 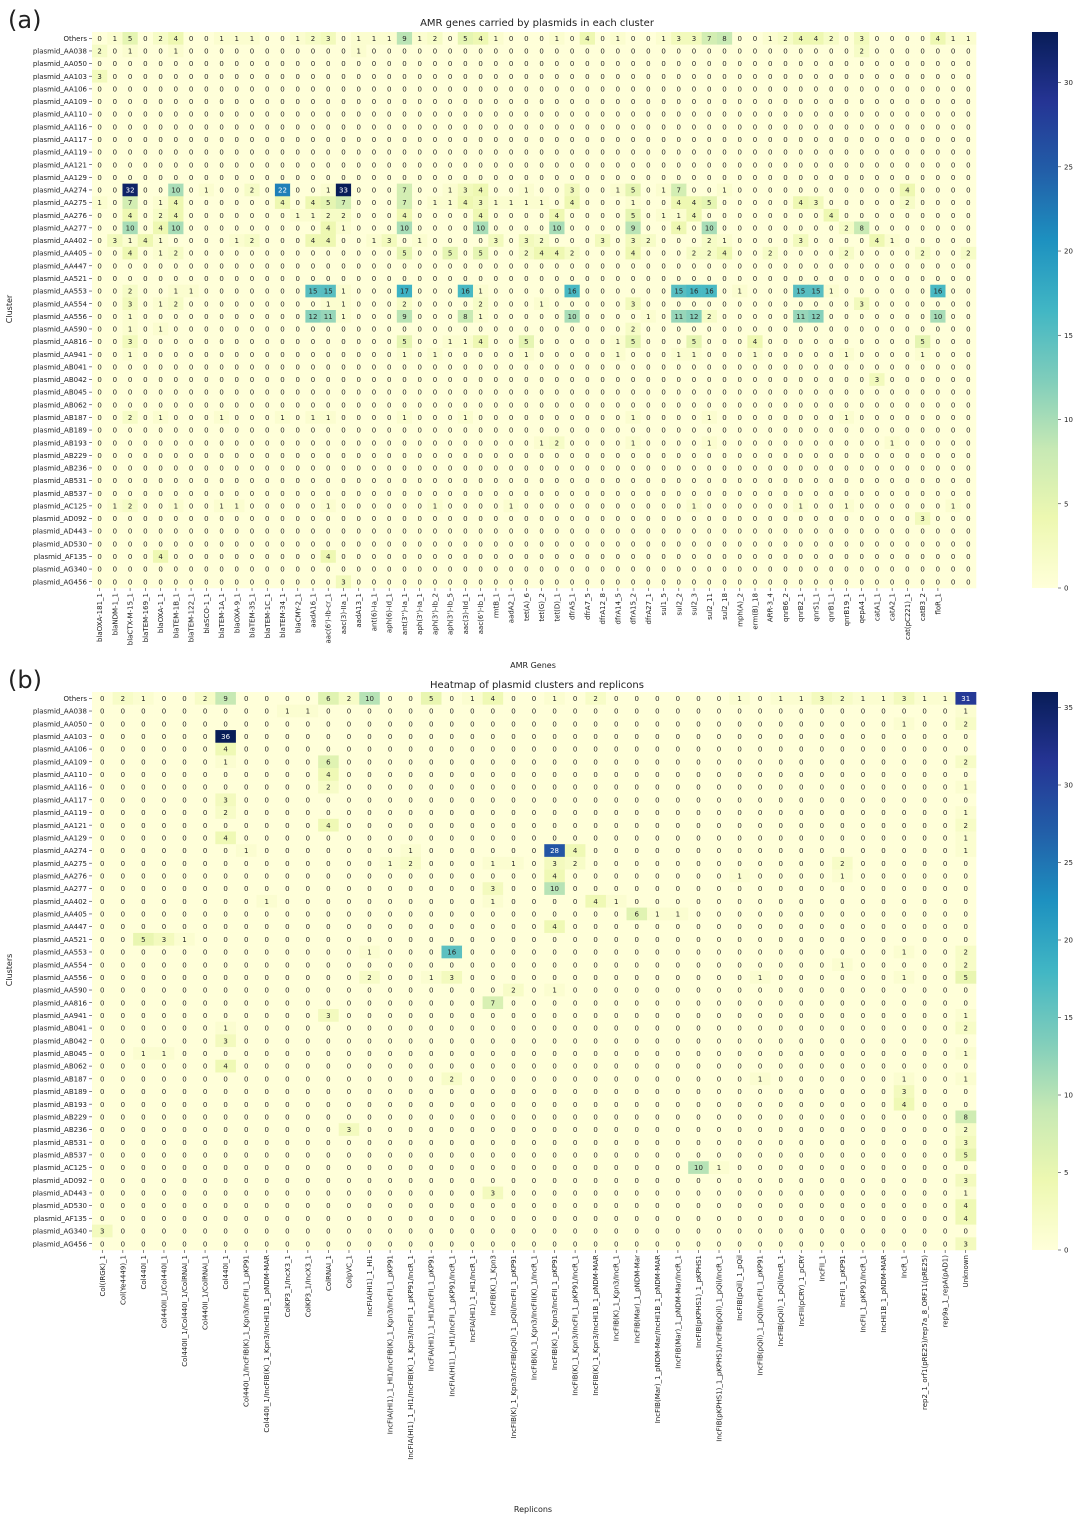 I want to click on heatmap-a-cell-value: 9, so click(x=404, y=317).